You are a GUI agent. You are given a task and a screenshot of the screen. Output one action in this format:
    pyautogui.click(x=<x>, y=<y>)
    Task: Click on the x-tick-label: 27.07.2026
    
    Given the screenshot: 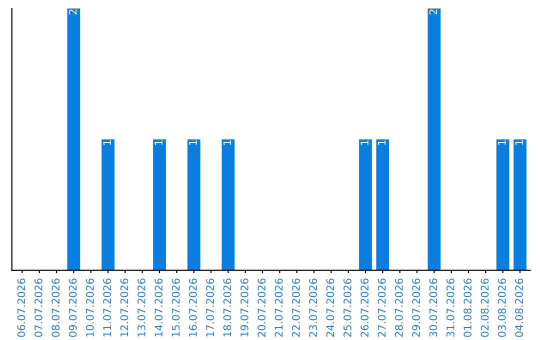 What is the action you would take?
    pyautogui.click(x=382, y=307)
    